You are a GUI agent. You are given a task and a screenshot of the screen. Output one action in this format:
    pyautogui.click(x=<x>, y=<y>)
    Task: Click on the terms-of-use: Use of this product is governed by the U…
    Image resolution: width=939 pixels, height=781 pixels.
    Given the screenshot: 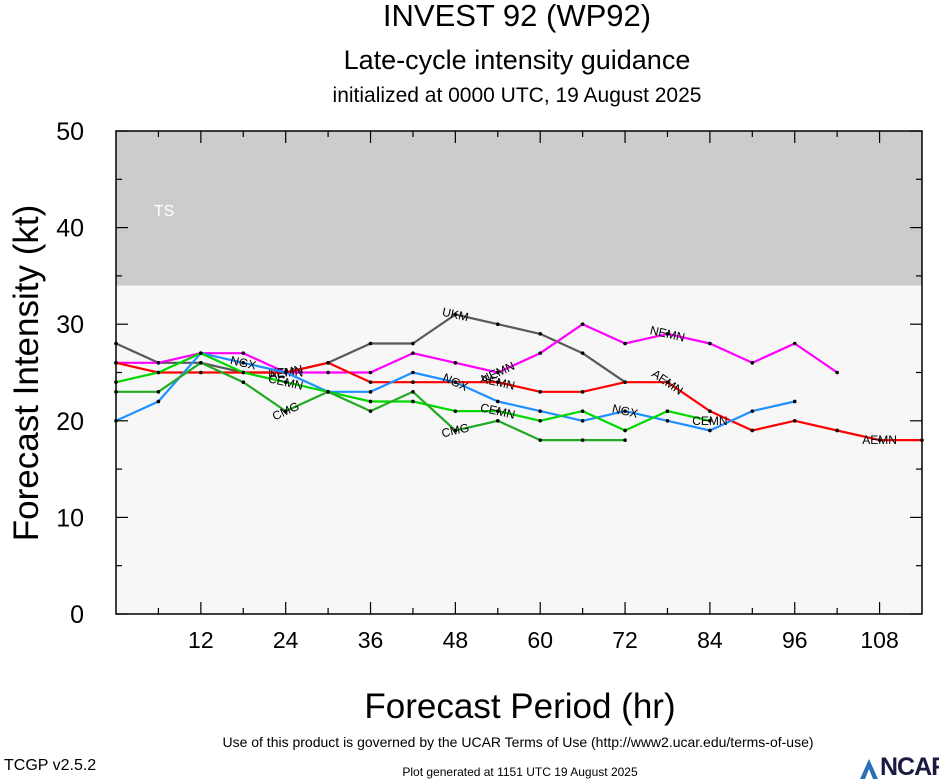 What is the action you would take?
    pyautogui.click(x=518, y=742)
    